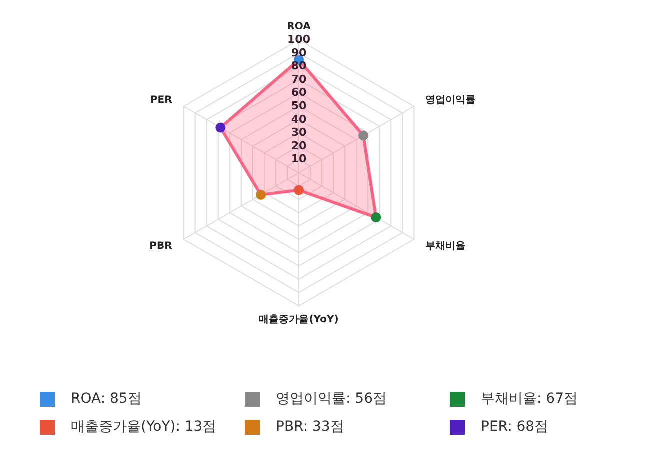 Image resolution: width=650 pixels, height=450 pixels. What do you see at coordinates (299, 93) in the screenshot?
I see `y-tick-label: 60` at bounding box center [299, 93].